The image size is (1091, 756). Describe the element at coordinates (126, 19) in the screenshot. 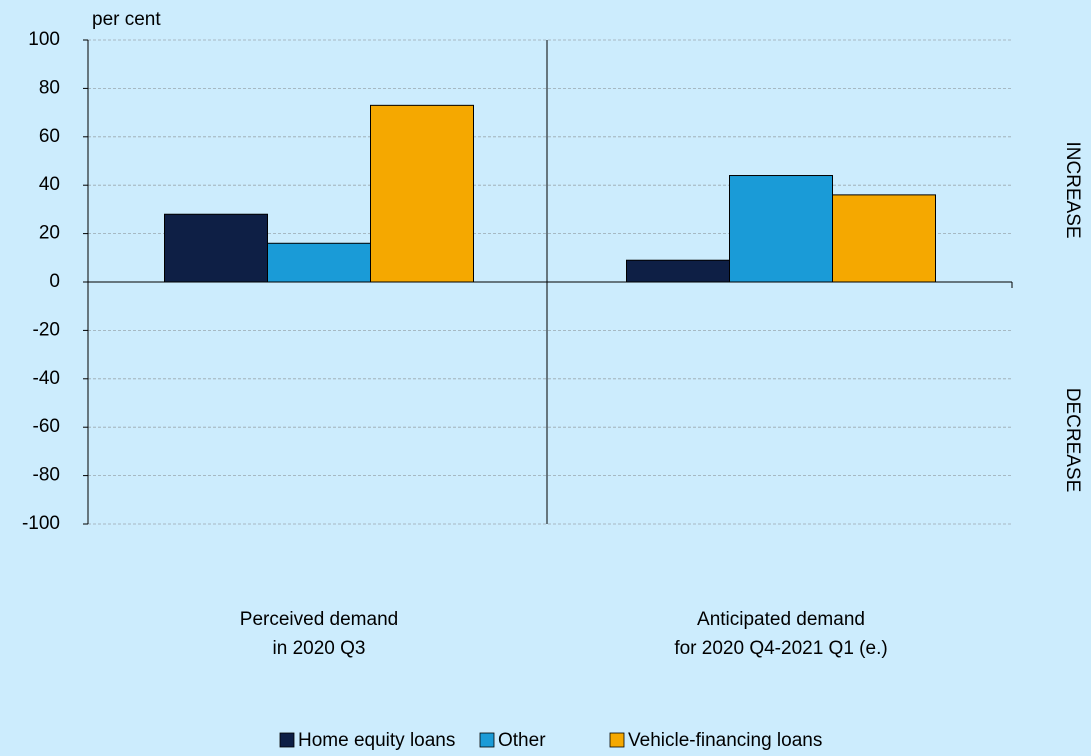

I see `y-axis-label: per cent` at that location.